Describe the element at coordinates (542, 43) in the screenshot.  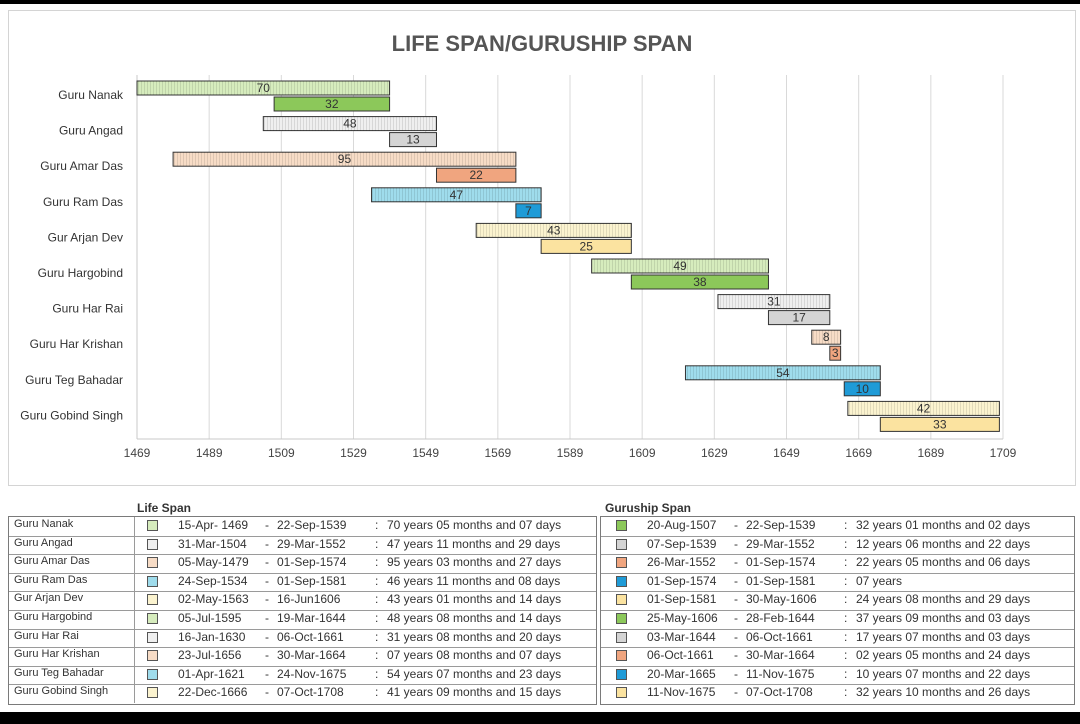
I see `chart-title: LIFE SPAN/GURUSHIP SPAN` at that location.